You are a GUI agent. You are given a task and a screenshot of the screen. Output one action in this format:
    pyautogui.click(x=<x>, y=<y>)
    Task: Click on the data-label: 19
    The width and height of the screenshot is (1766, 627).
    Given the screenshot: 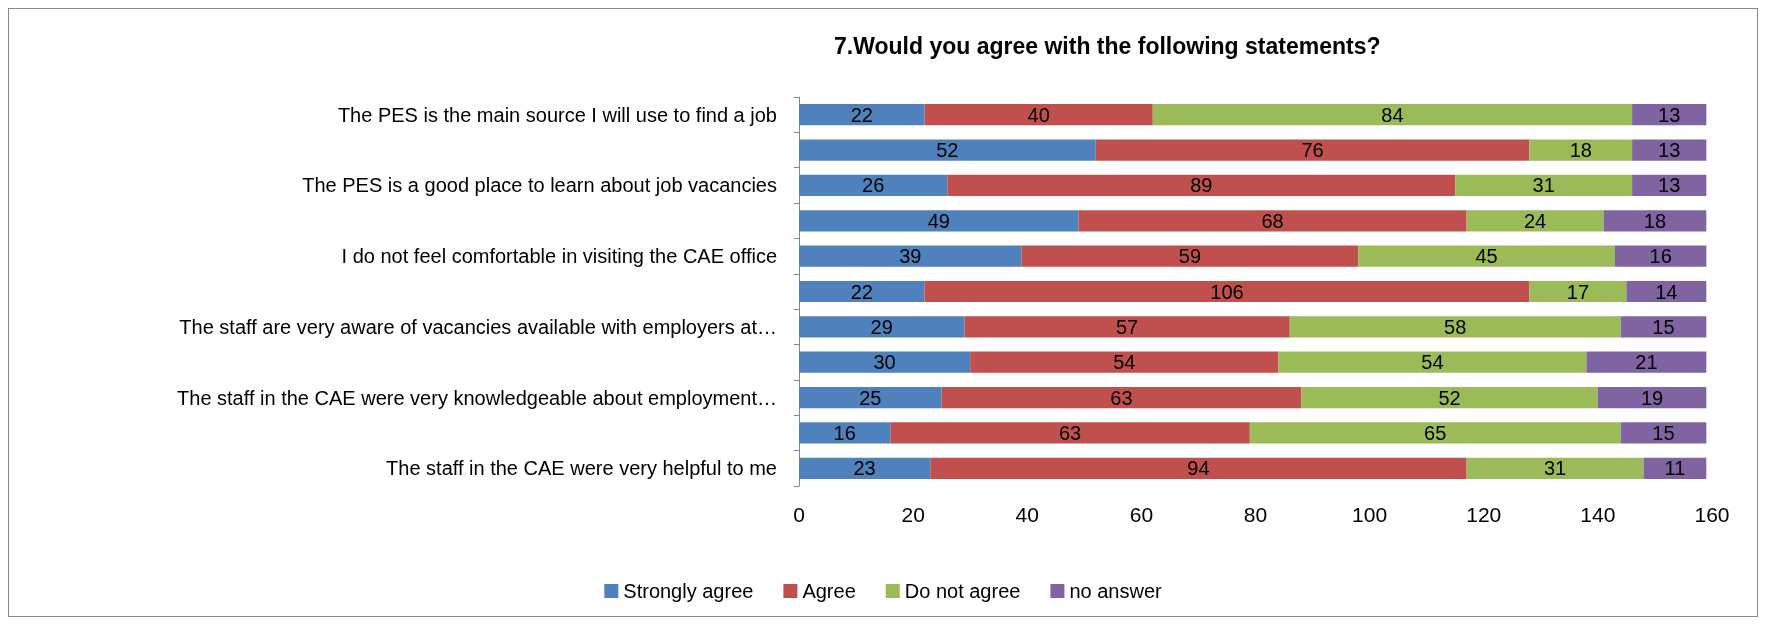 What is the action you would take?
    pyautogui.click(x=1652, y=397)
    